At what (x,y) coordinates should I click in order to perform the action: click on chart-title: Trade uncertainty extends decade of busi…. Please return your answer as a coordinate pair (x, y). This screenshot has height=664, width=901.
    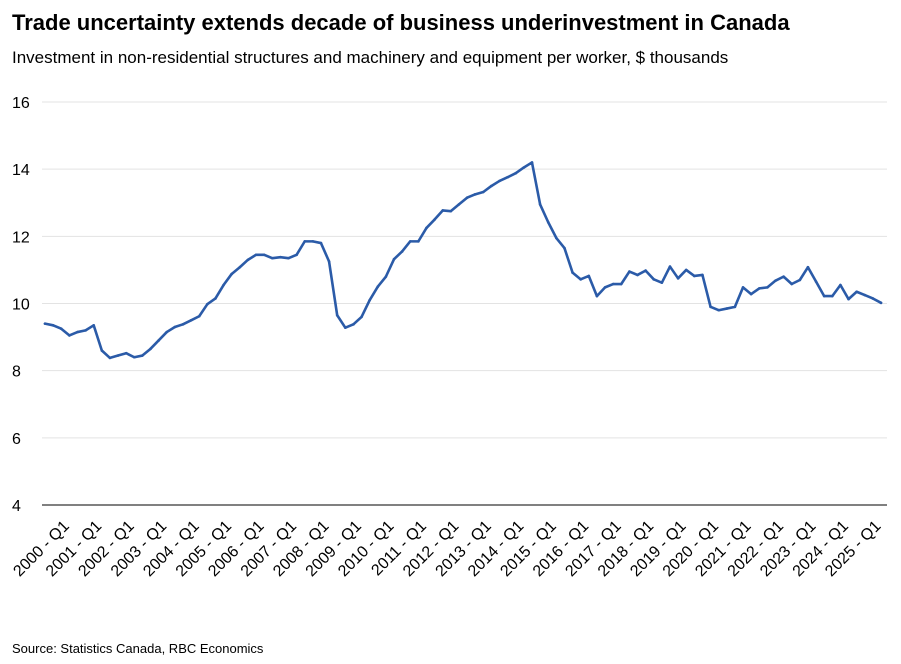
    Looking at the image, I should click on (401, 22).